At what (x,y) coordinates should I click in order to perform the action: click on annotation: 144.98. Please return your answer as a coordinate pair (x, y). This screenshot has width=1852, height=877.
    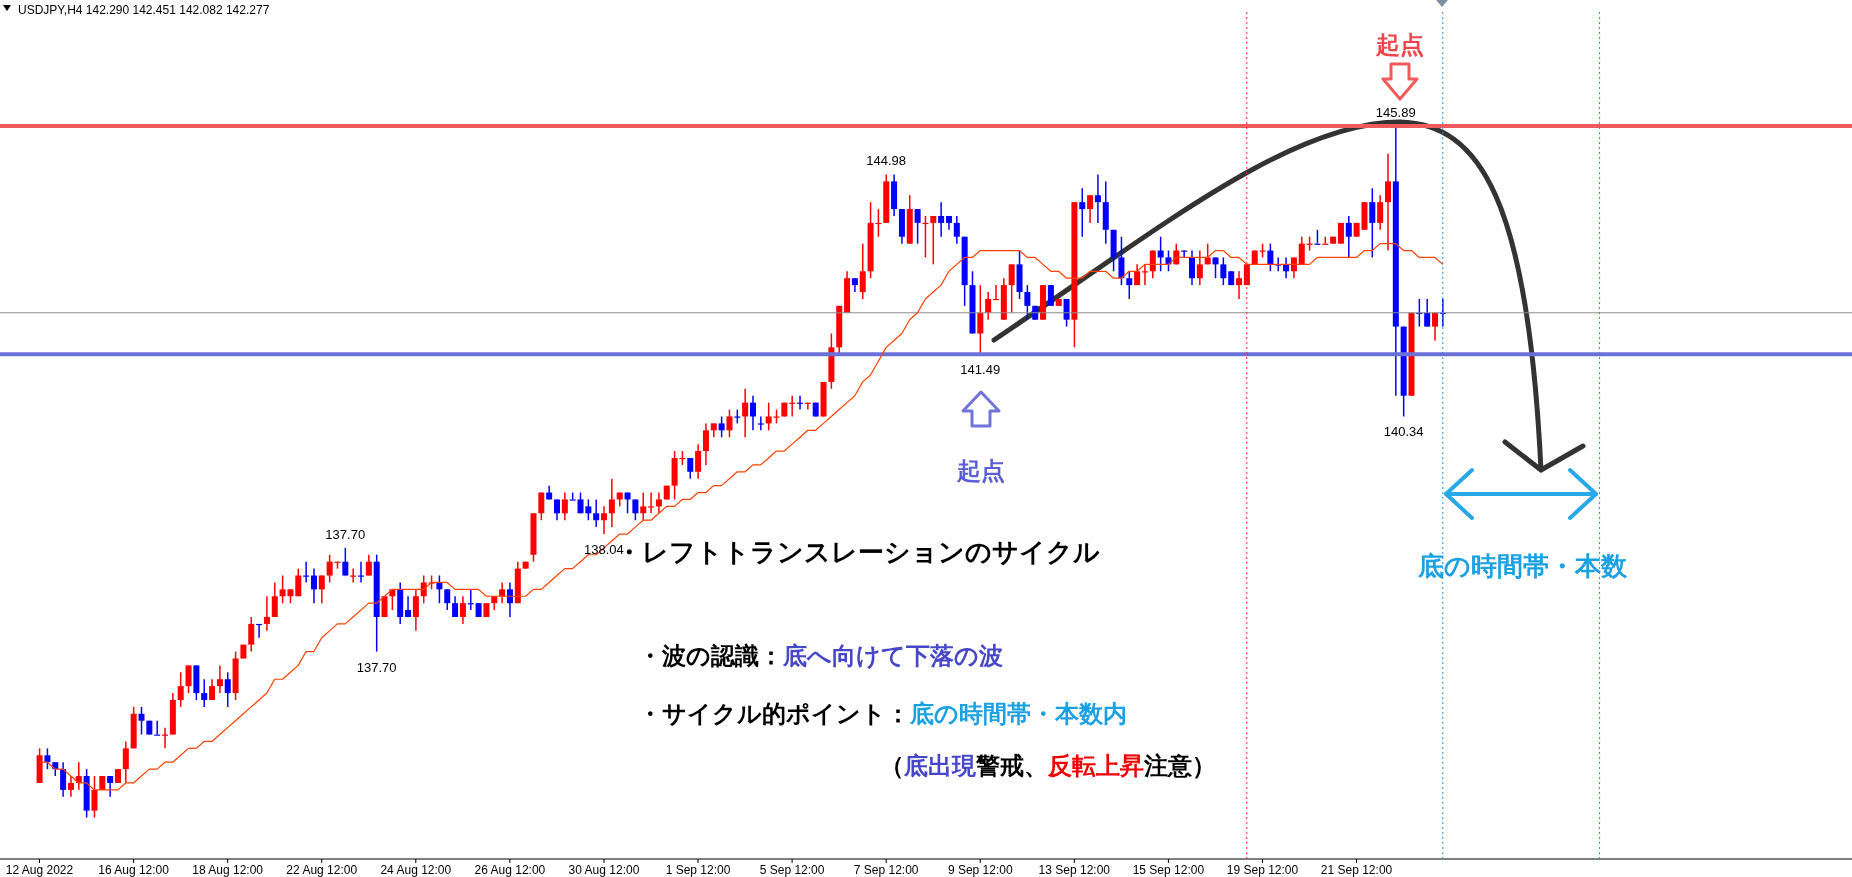
    Looking at the image, I should click on (886, 161).